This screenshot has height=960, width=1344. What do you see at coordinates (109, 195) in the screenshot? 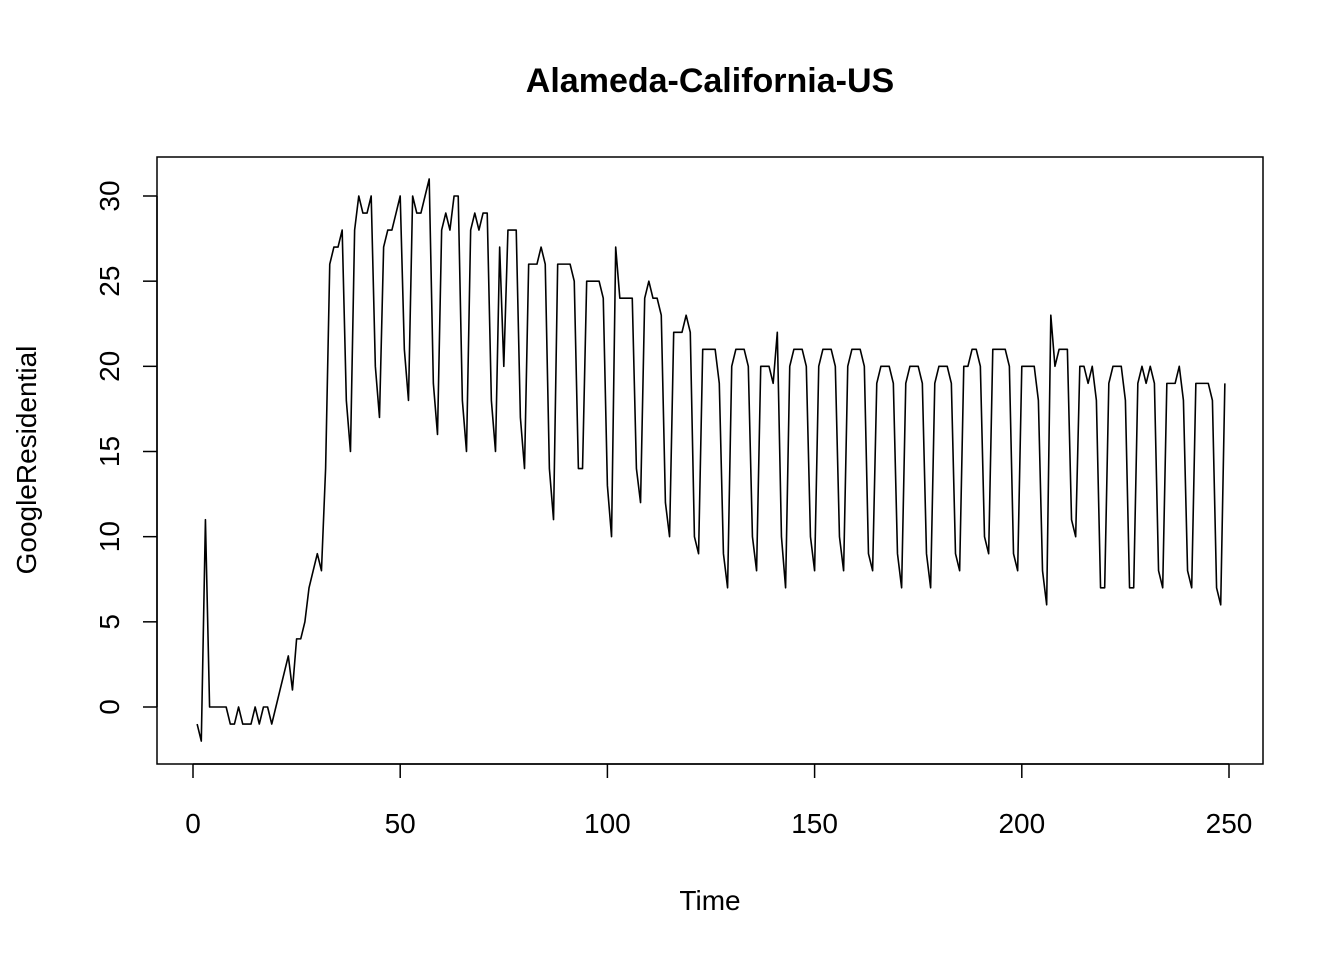
I see `y-tick-label: 30` at bounding box center [109, 195].